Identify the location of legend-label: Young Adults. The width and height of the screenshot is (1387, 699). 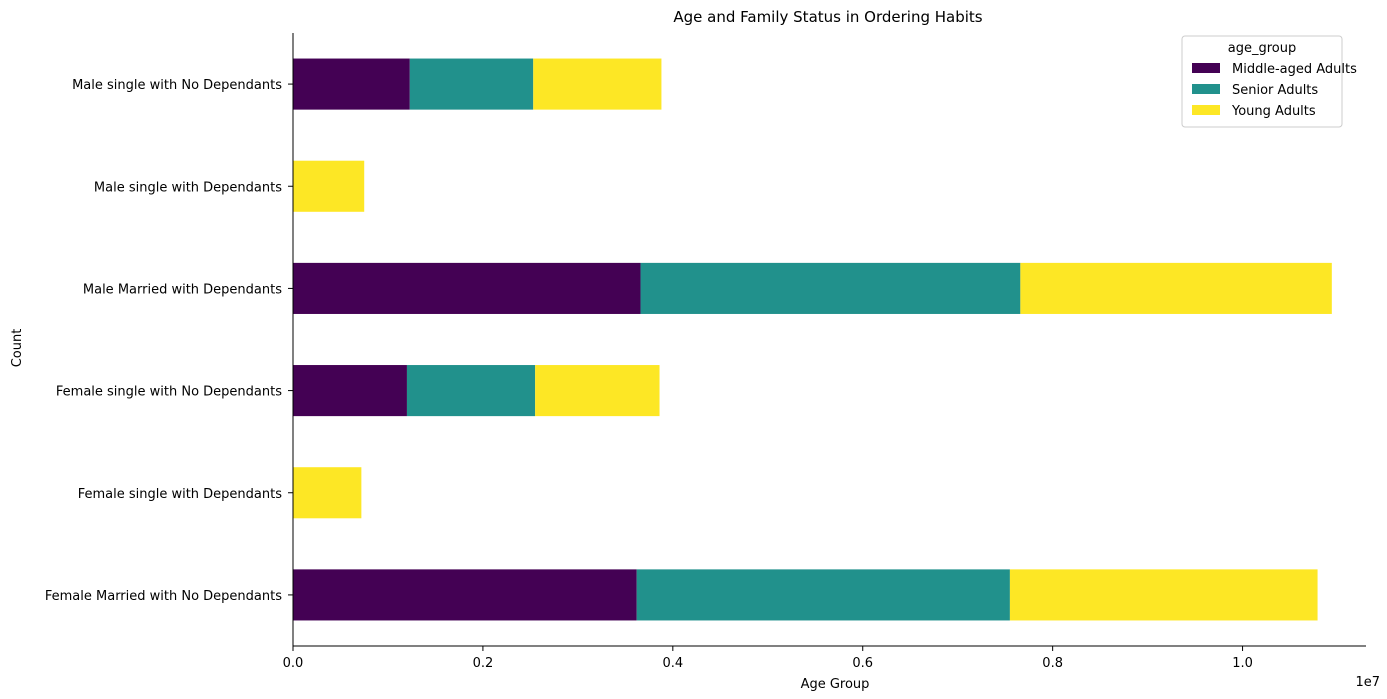
(1273, 111).